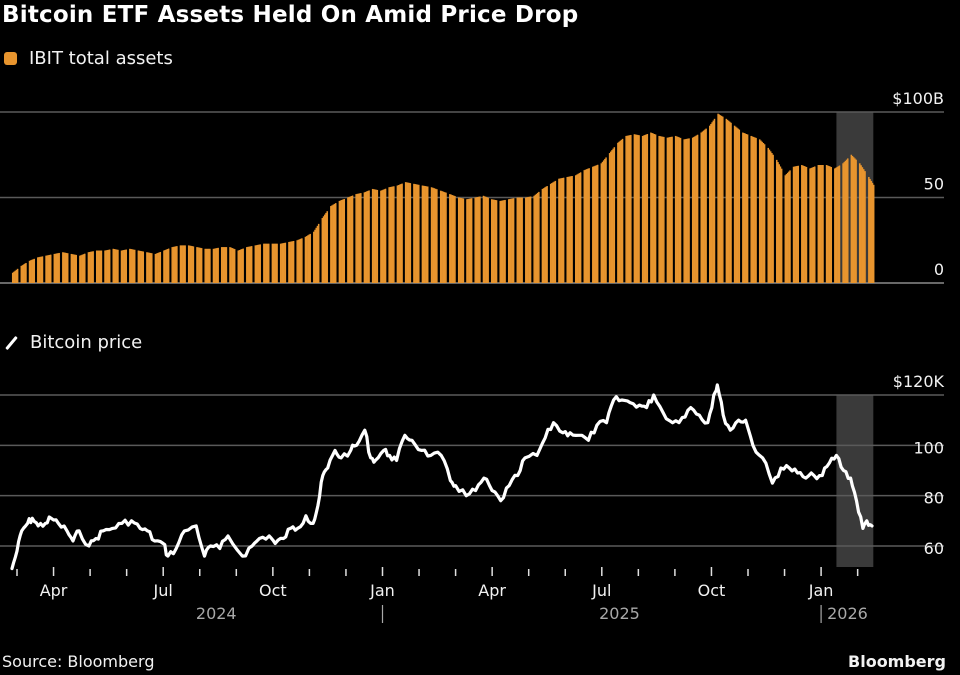  What do you see at coordinates (601, 590) in the screenshot?
I see `x-tick-label: Jul` at bounding box center [601, 590].